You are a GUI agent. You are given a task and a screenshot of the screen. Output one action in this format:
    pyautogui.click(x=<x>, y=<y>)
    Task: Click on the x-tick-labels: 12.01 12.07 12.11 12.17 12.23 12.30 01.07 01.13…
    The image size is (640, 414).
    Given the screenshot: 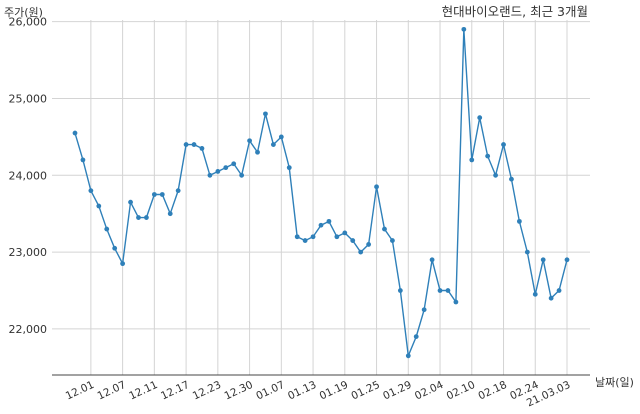 What is the action you would take?
    pyautogui.click(x=318, y=394)
    